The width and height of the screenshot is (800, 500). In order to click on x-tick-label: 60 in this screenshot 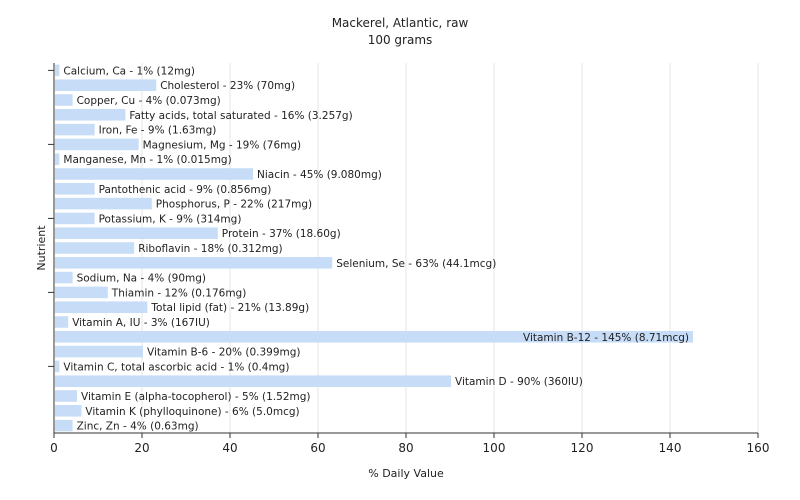, I will do `click(317, 448)`.